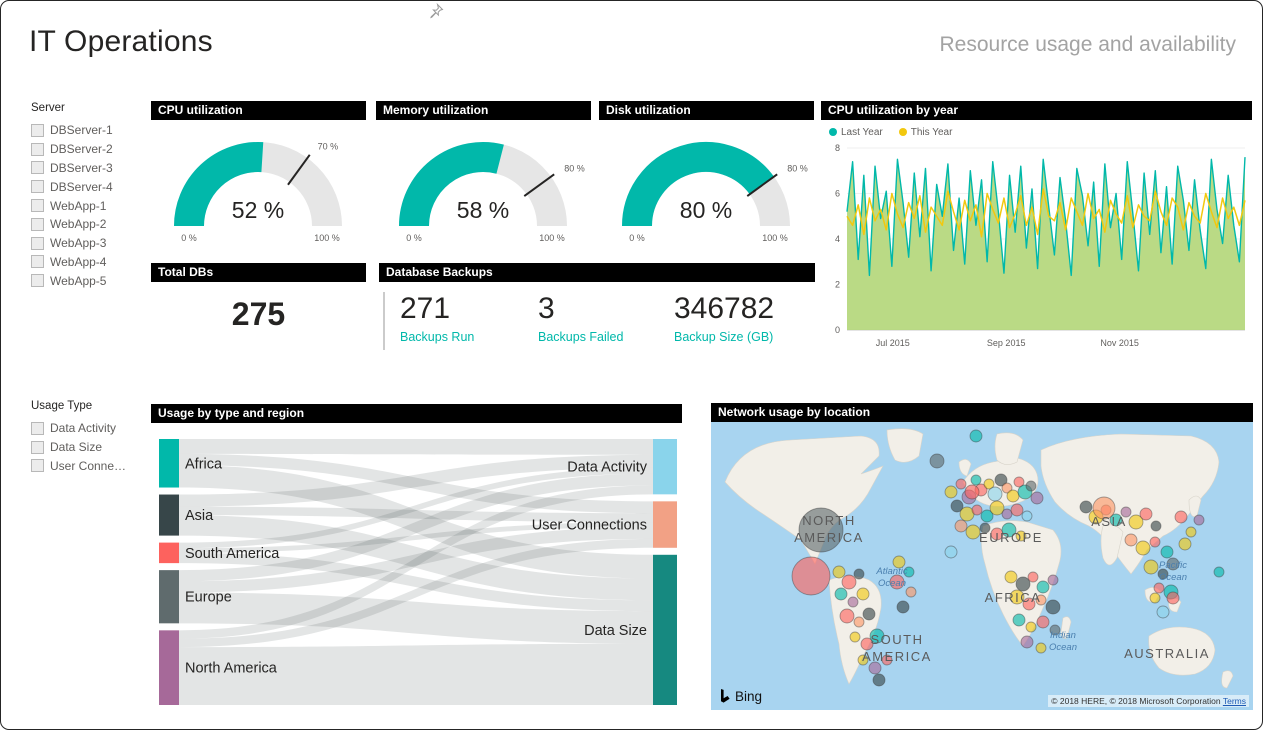 Image resolution: width=1263 pixels, height=730 pixels. Describe the element at coordinates (78, 243) in the screenshot. I see `slicer-item-label: WebApp-3` at that location.